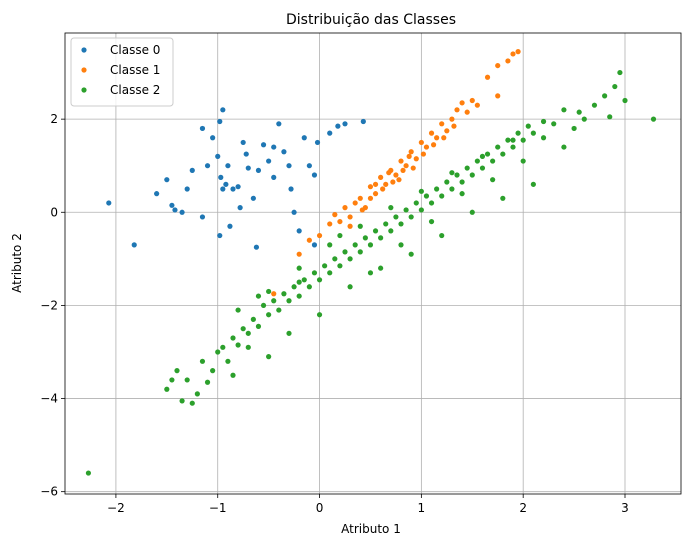 The image size is (689, 547). What do you see at coordinates (320, 508) in the screenshot?
I see `x-tick-label: 0` at bounding box center [320, 508].